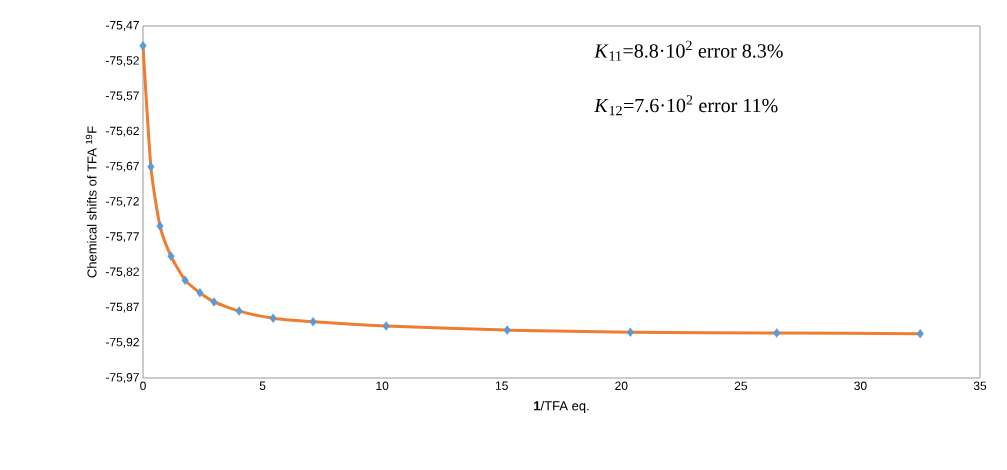 The width and height of the screenshot is (1007, 470). What do you see at coordinates (91, 202) in the screenshot?
I see `y-axis-title: Chemical shifts of TFA $^{19}$F` at bounding box center [91, 202].